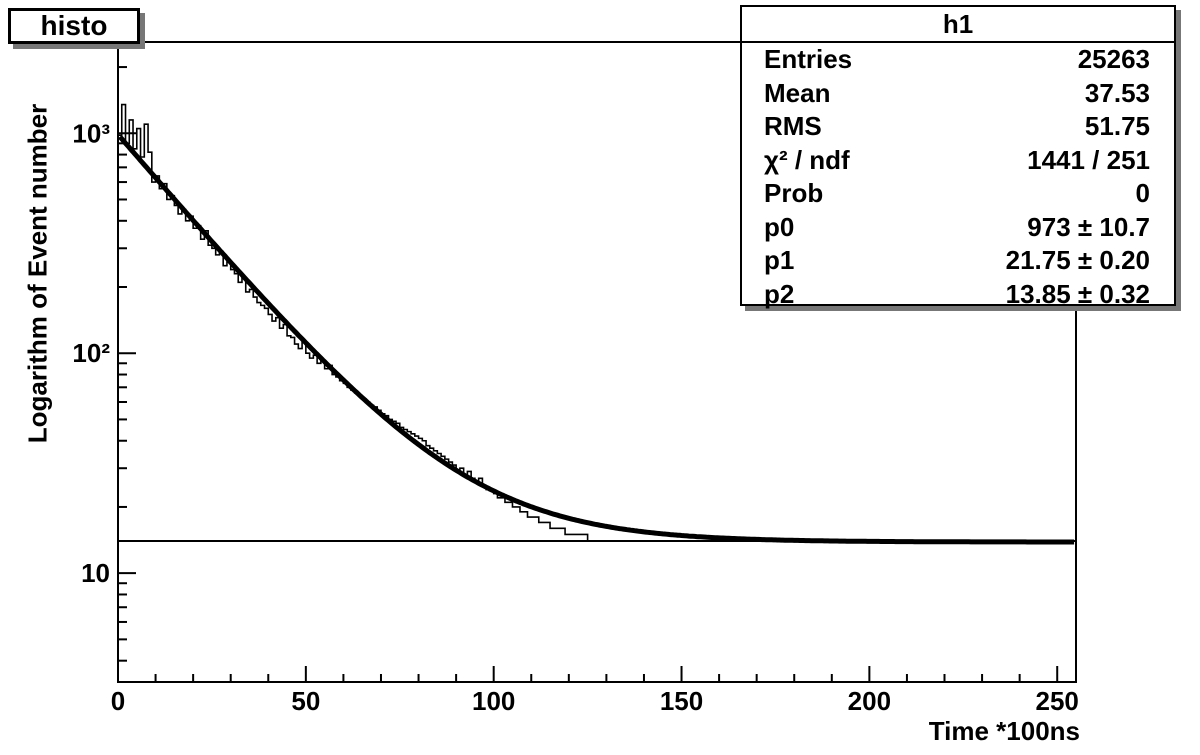 This screenshot has height=755, width=1200. Describe the element at coordinates (1113, 59) in the screenshot. I see `stats-value: 25263` at that location.